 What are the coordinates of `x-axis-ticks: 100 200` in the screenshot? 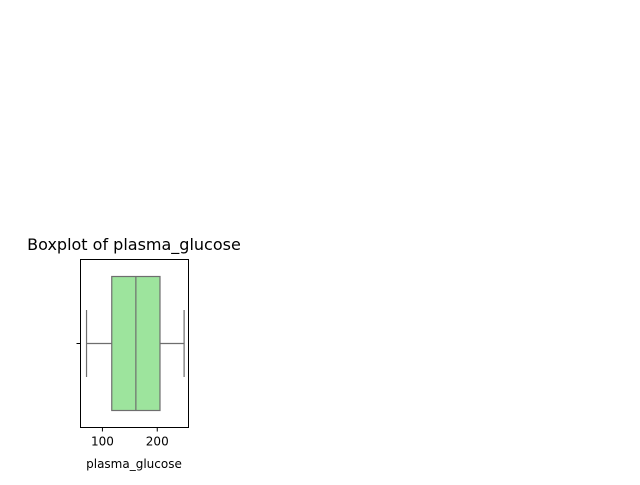 It's located at (130, 438).